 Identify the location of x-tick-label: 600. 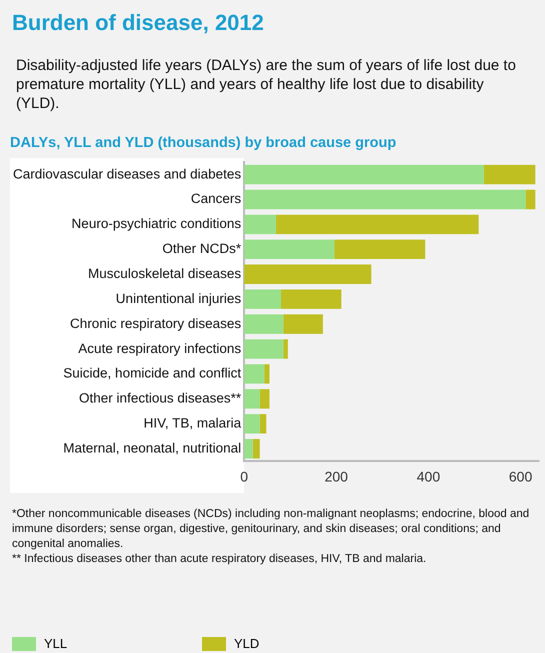
(520, 476).